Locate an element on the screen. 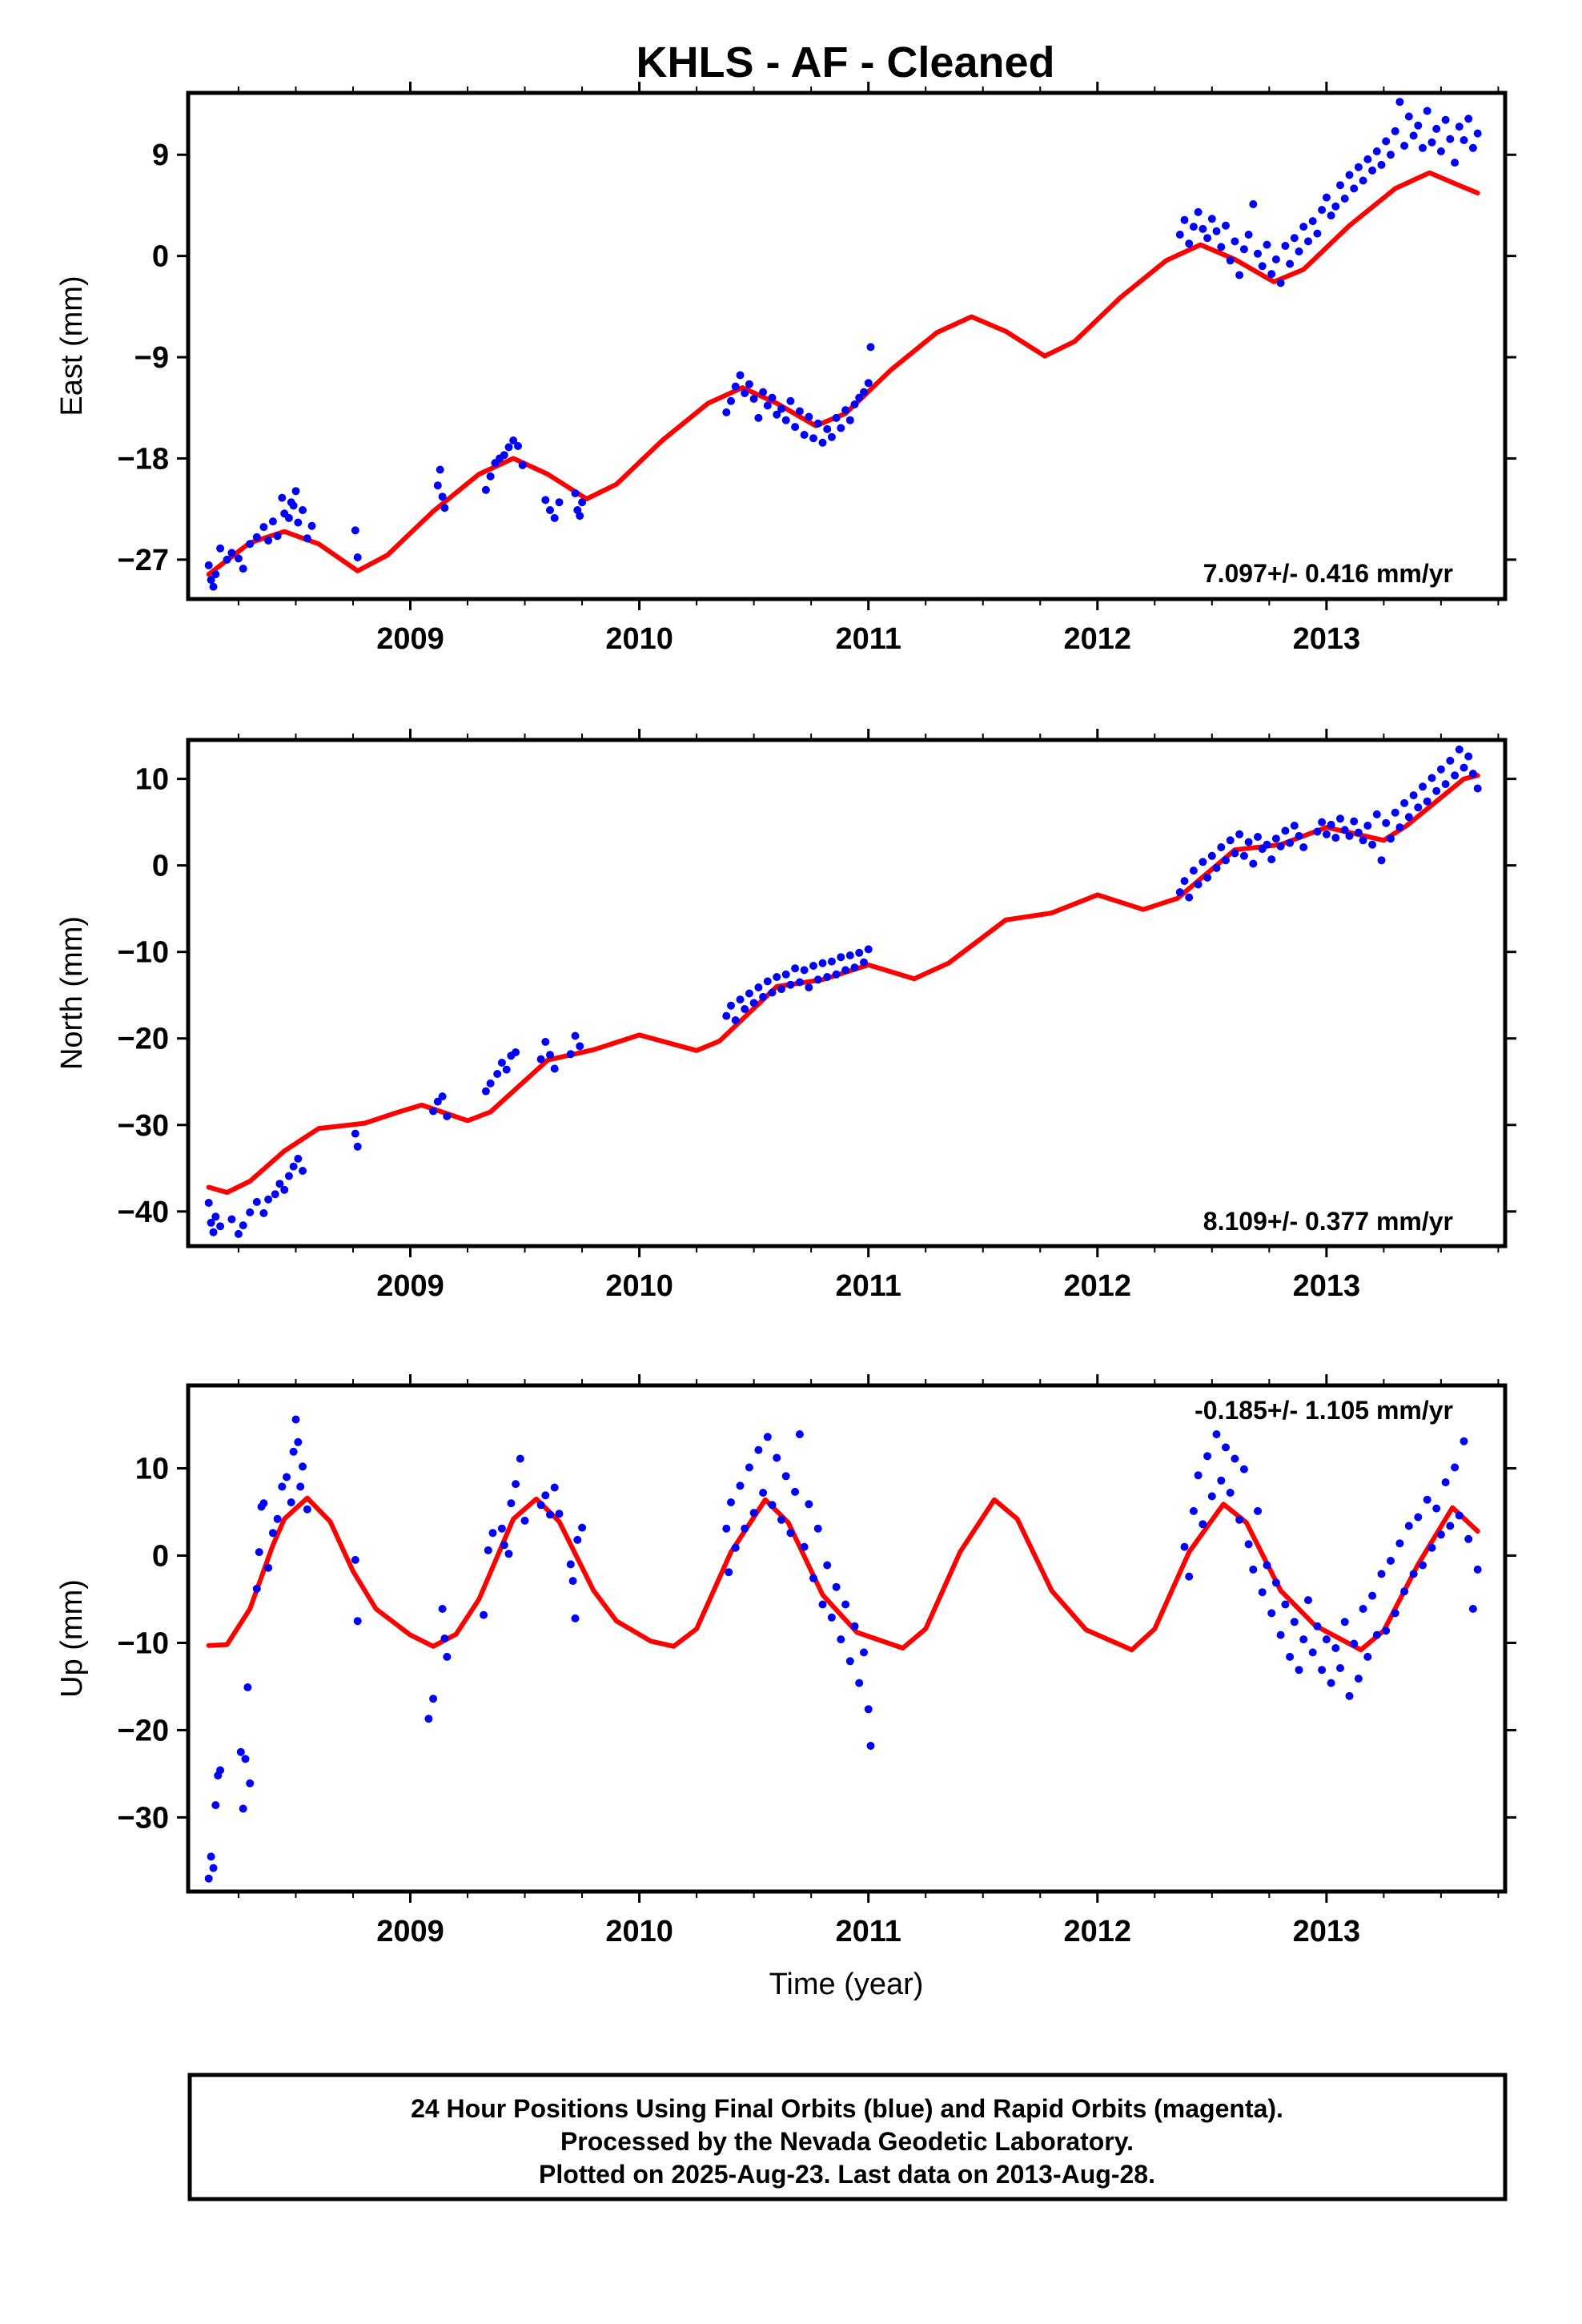 The width and height of the screenshot is (1582, 2324). up-ylabel: Up (mm) is located at coordinates (72, 1638).